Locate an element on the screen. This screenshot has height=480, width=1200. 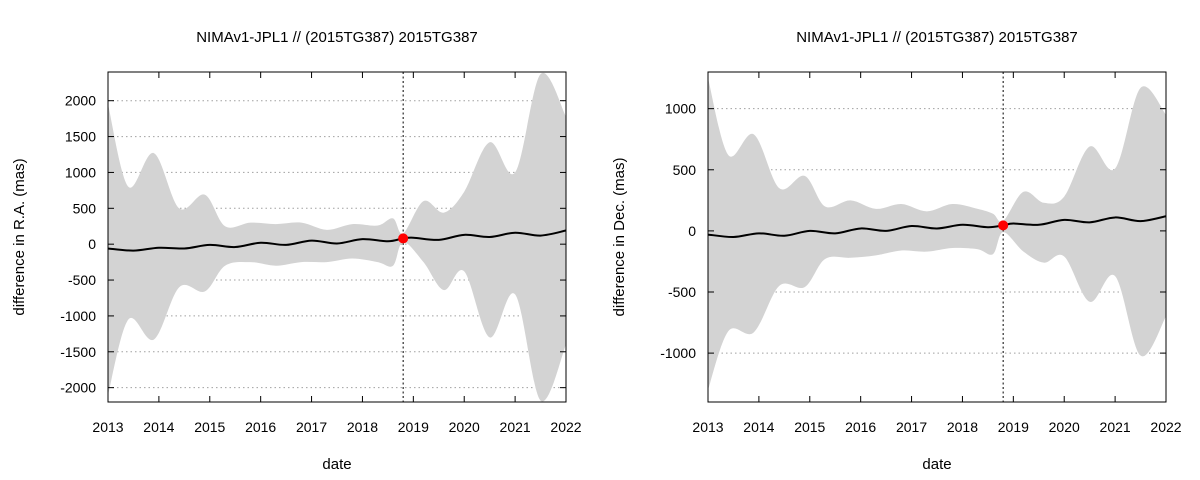
y-tick-label: 2000 is located at coordinates (80, 101).